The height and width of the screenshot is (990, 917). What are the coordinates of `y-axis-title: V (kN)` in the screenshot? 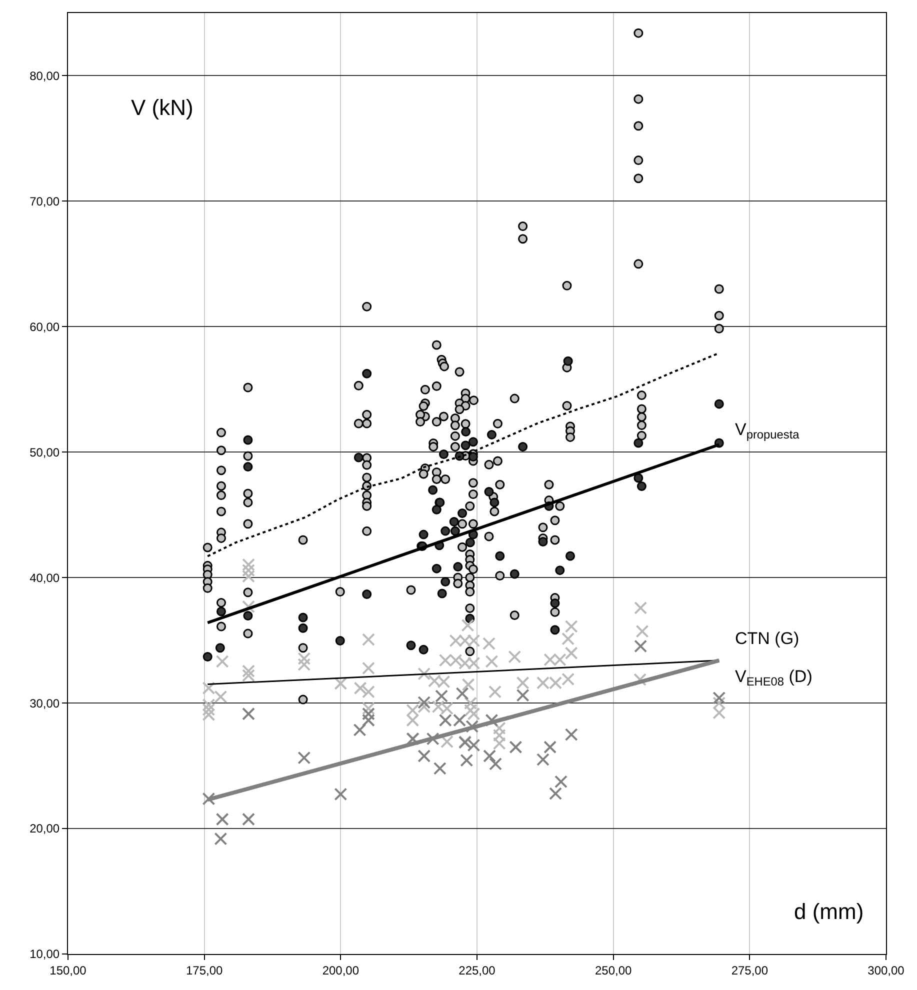 It's located at (162, 107).